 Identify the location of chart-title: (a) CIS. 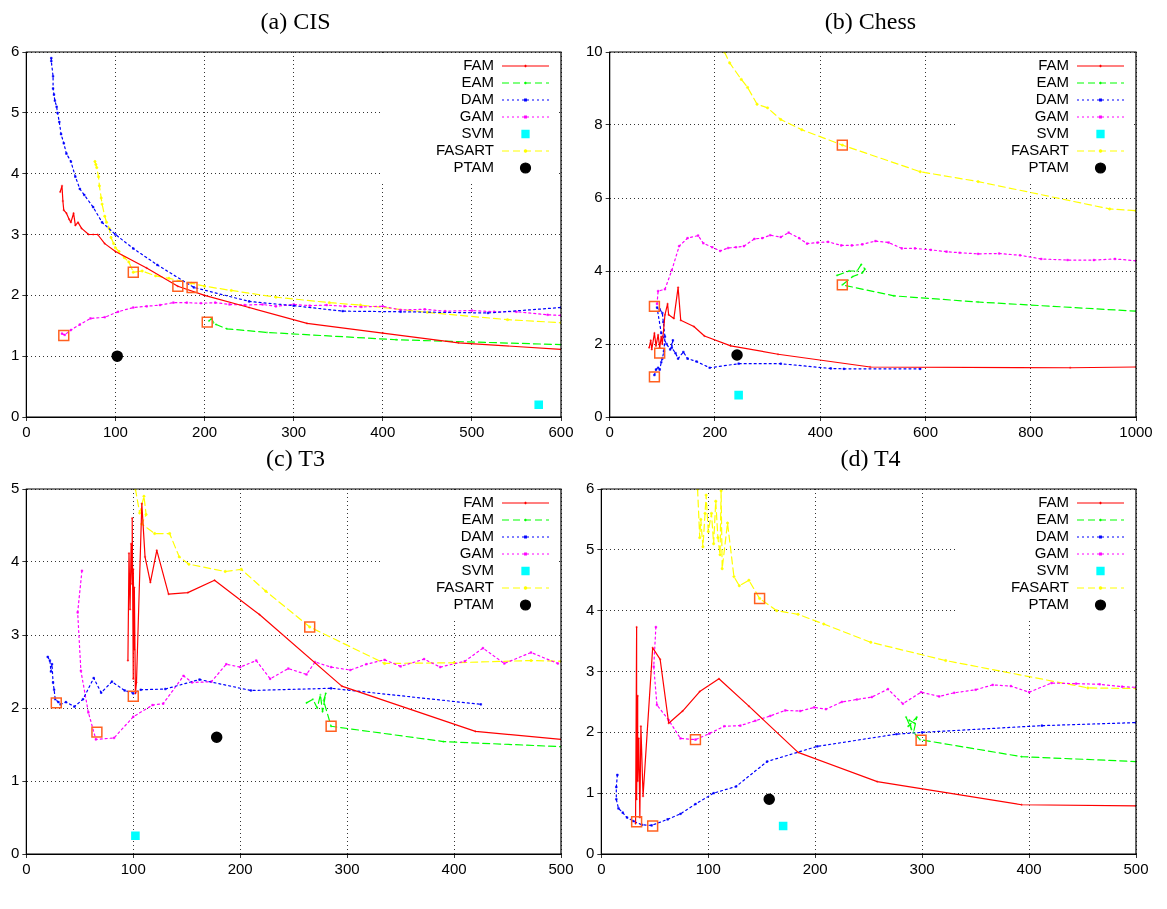
(295, 22).